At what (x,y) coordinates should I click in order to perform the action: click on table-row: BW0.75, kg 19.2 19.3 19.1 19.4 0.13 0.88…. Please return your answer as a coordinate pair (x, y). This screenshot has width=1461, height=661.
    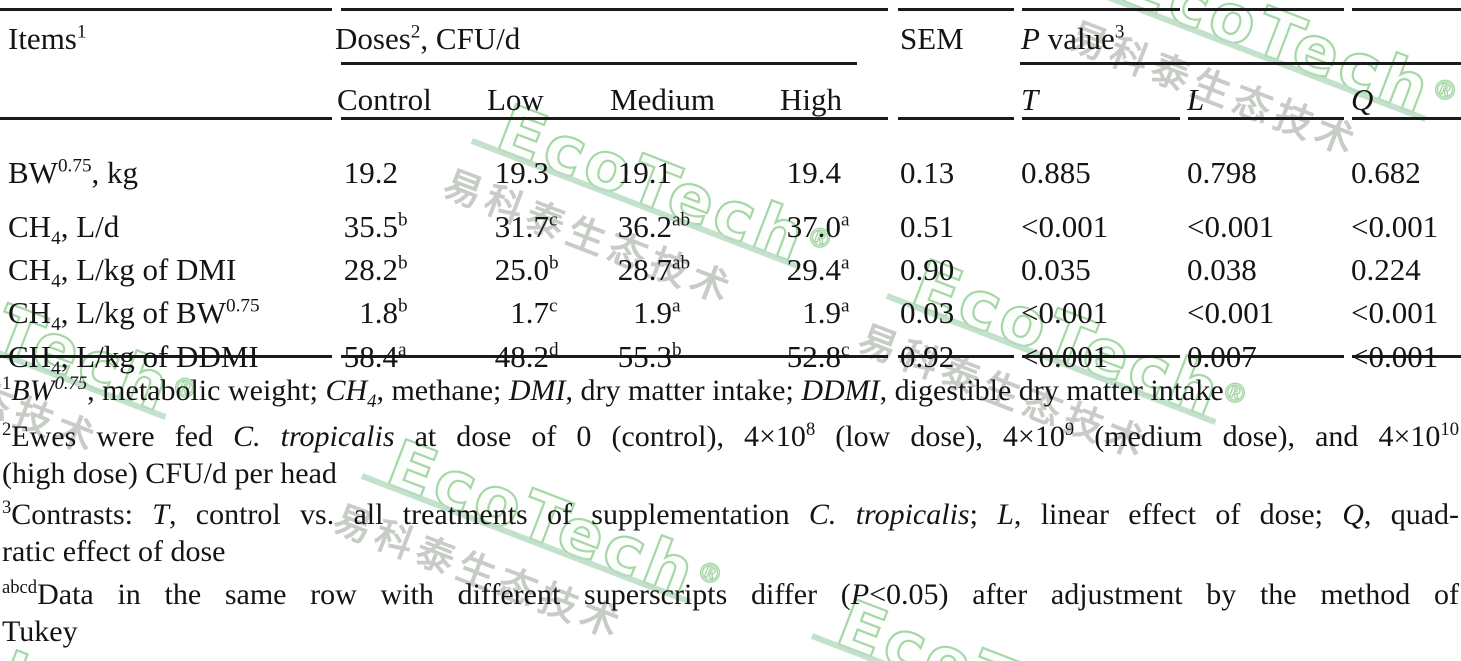
    Looking at the image, I should click on (730, 166).